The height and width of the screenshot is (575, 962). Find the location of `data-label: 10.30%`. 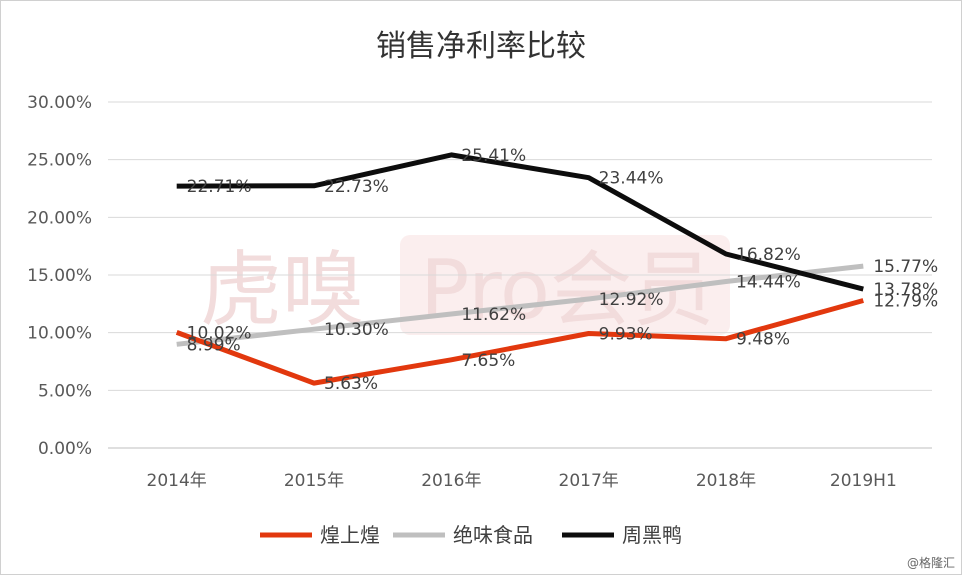

data-label: 10.30% is located at coordinates (356, 330).